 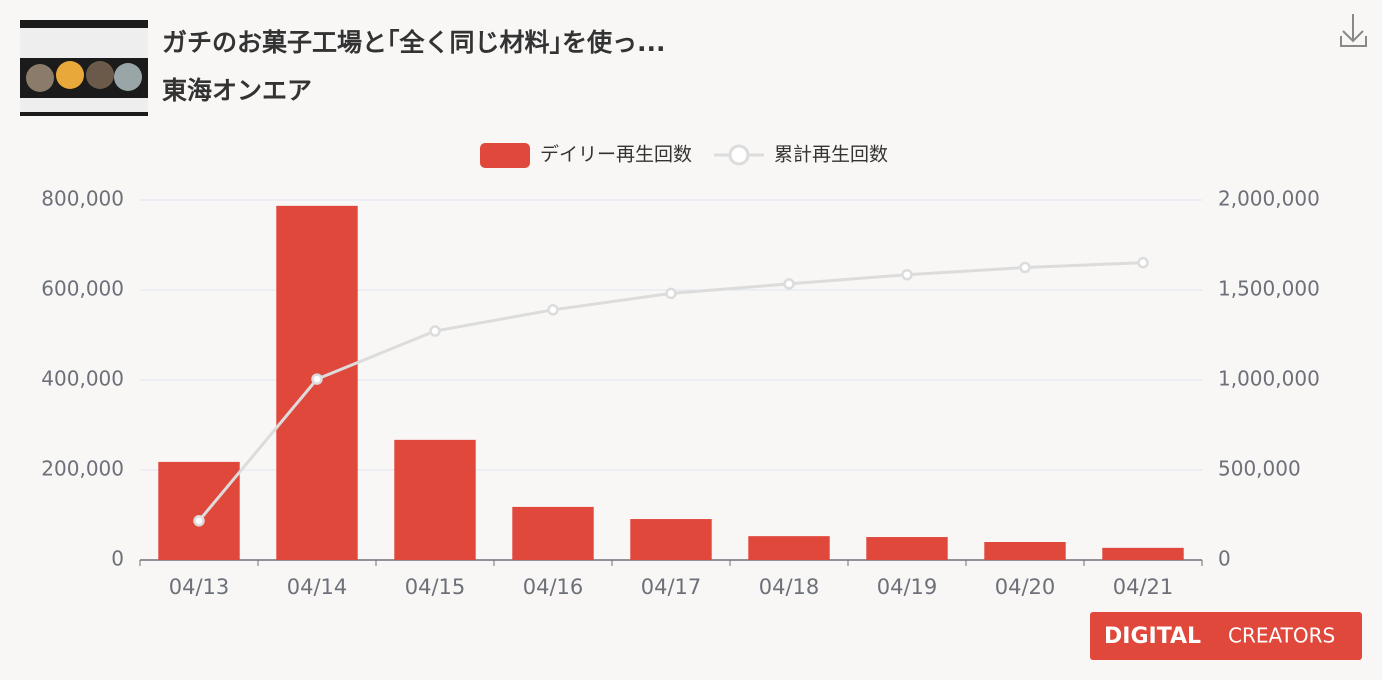 I want to click on download-icon, so click(x=1353, y=30).